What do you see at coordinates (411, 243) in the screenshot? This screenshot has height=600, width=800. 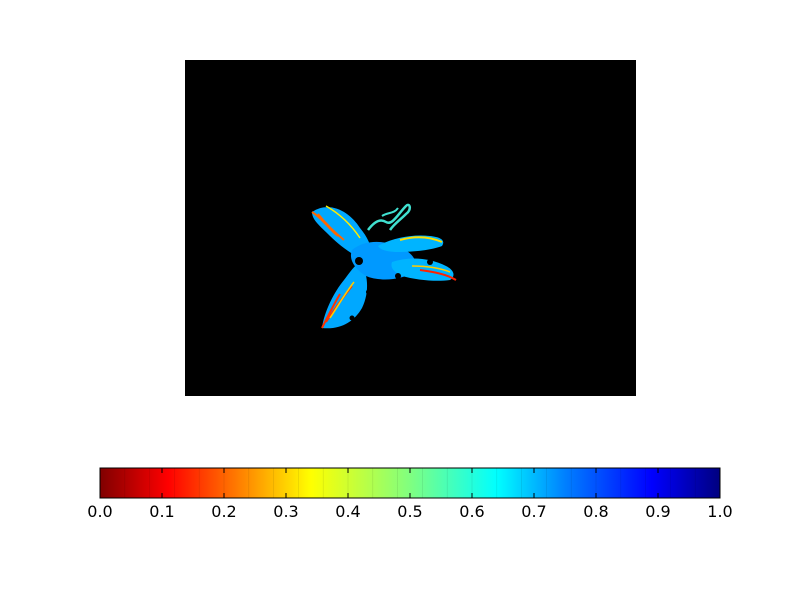 I see `leaf-right-upper` at bounding box center [411, 243].